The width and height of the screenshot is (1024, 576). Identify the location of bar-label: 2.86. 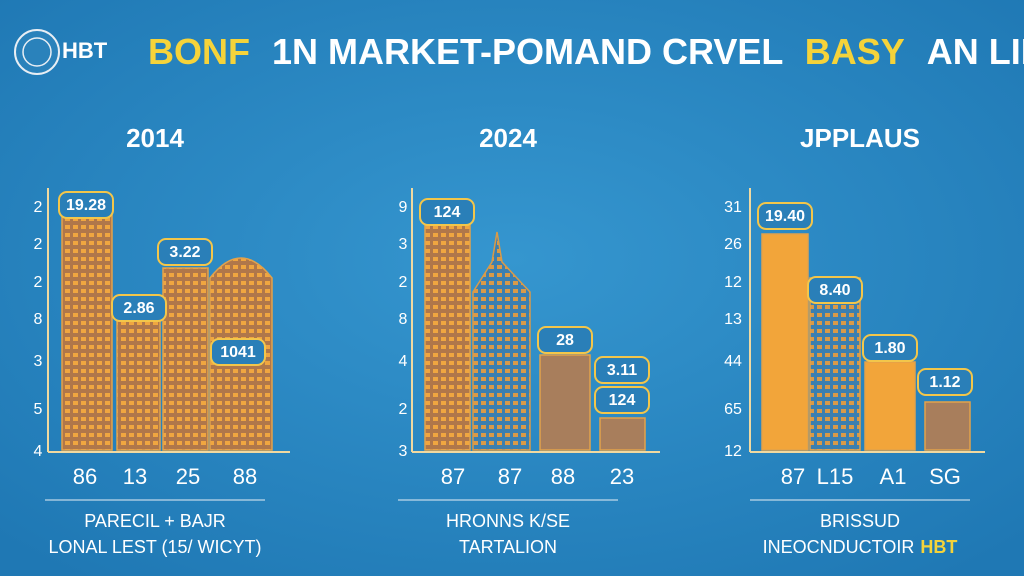
(138, 308).